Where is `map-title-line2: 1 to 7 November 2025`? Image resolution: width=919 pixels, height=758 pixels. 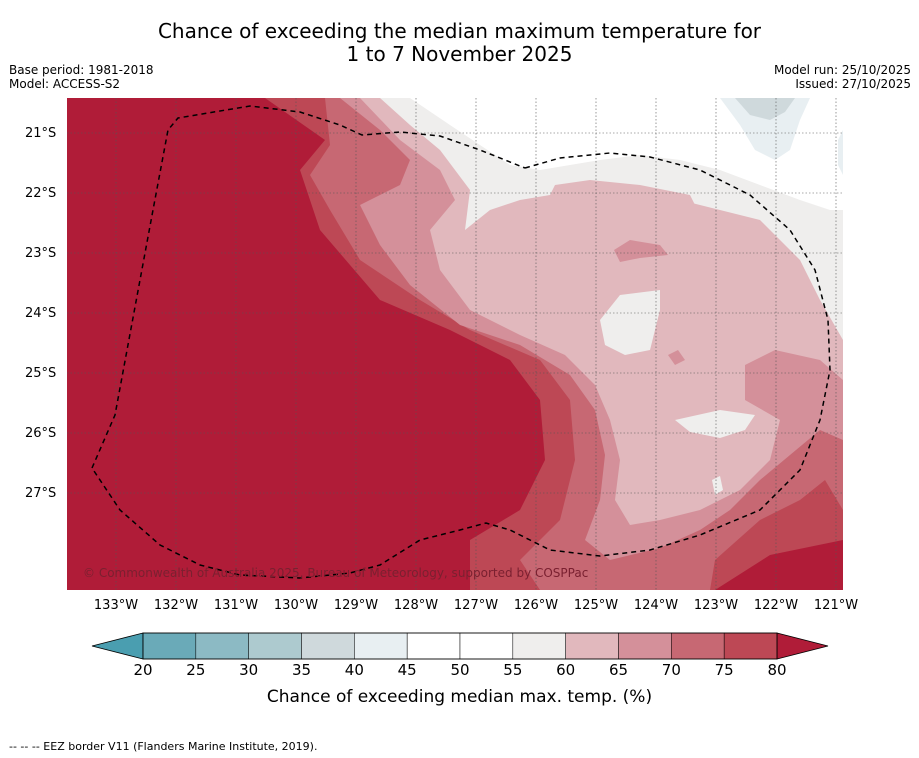 map-title-line2: 1 to 7 November 2025 is located at coordinates (459, 54).